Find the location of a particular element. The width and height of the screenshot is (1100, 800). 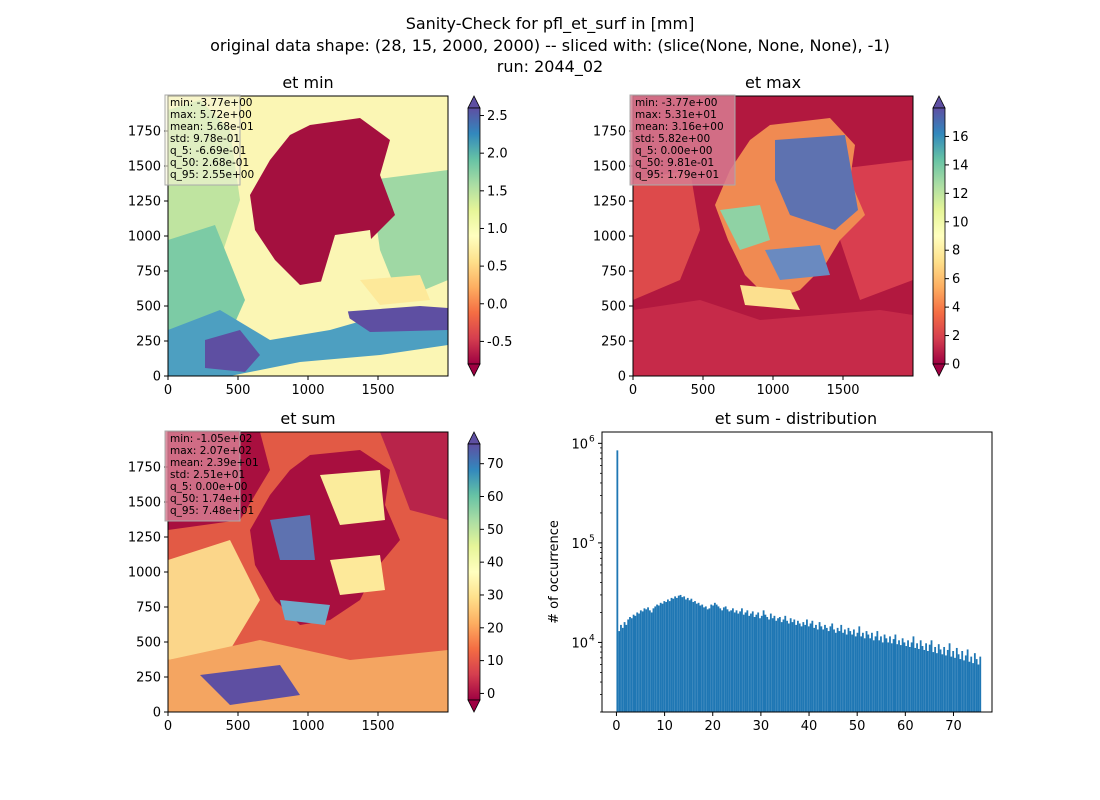

et-max-colorbar-min-extension is located at coordinates (939, 370).